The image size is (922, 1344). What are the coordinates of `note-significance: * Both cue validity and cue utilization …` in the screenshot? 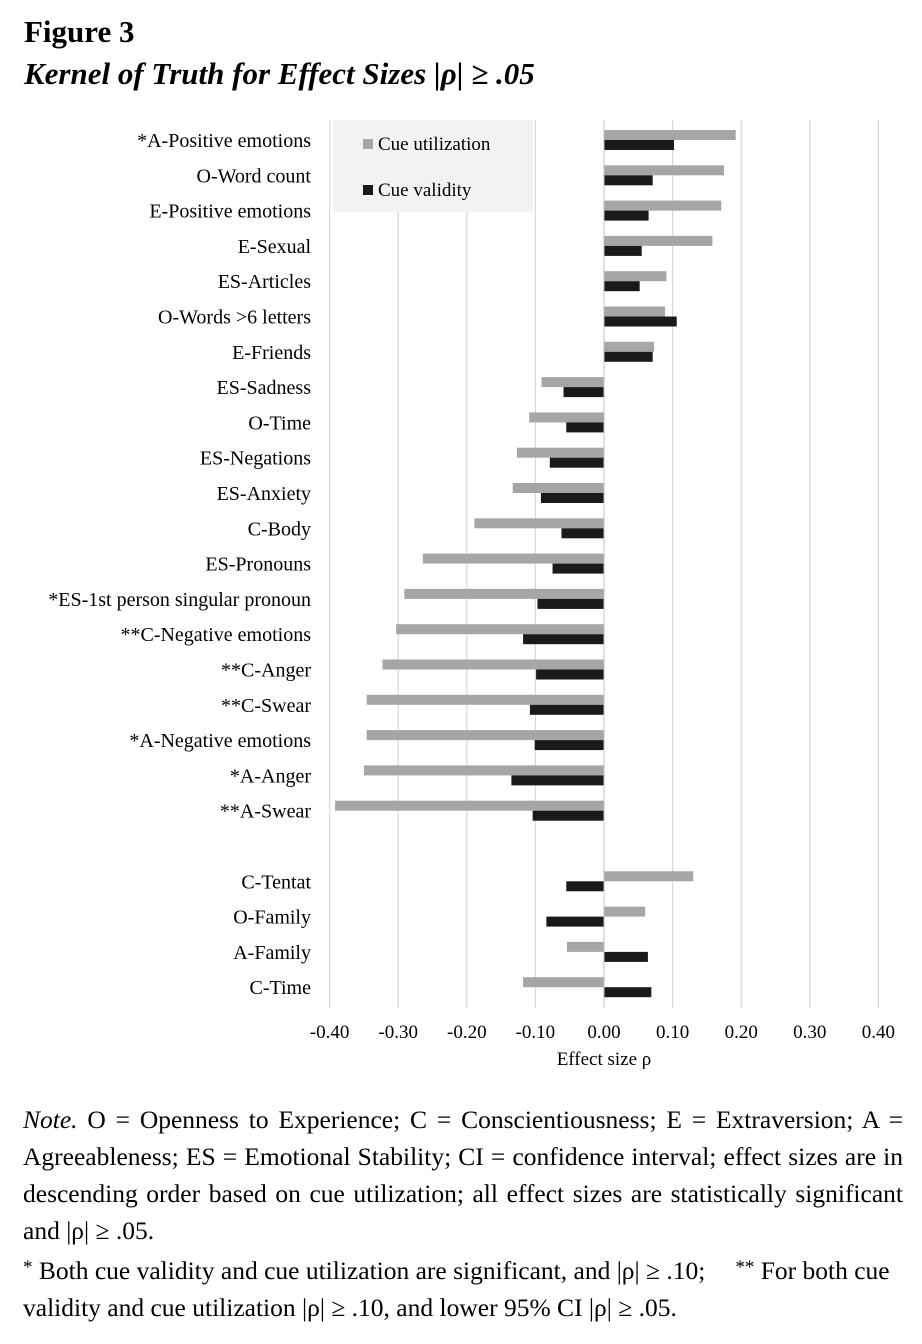 It's located at (463, 1287).